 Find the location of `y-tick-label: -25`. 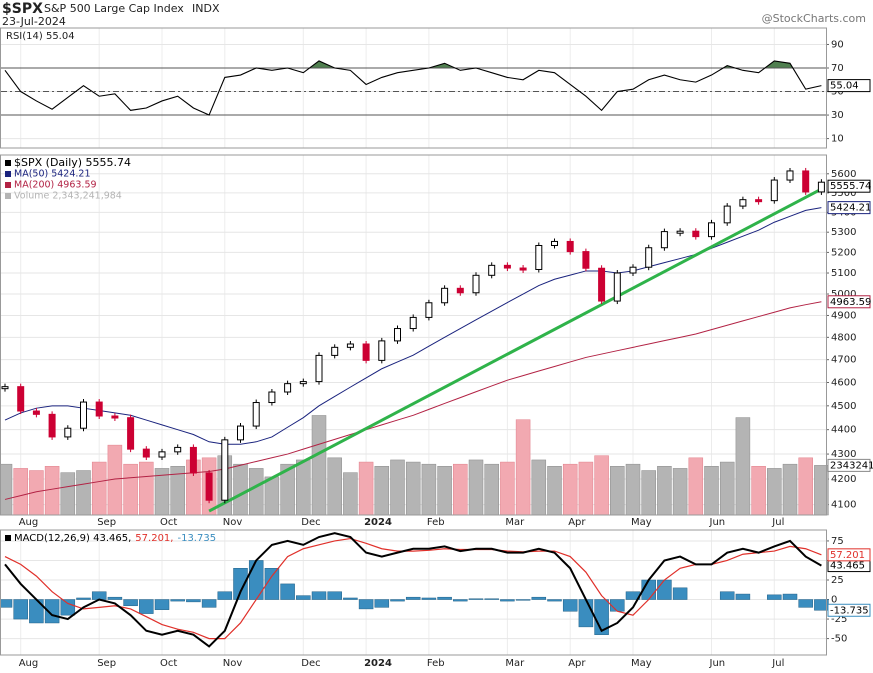

y-tick-label: -25 is located at coordinates (839, 619).